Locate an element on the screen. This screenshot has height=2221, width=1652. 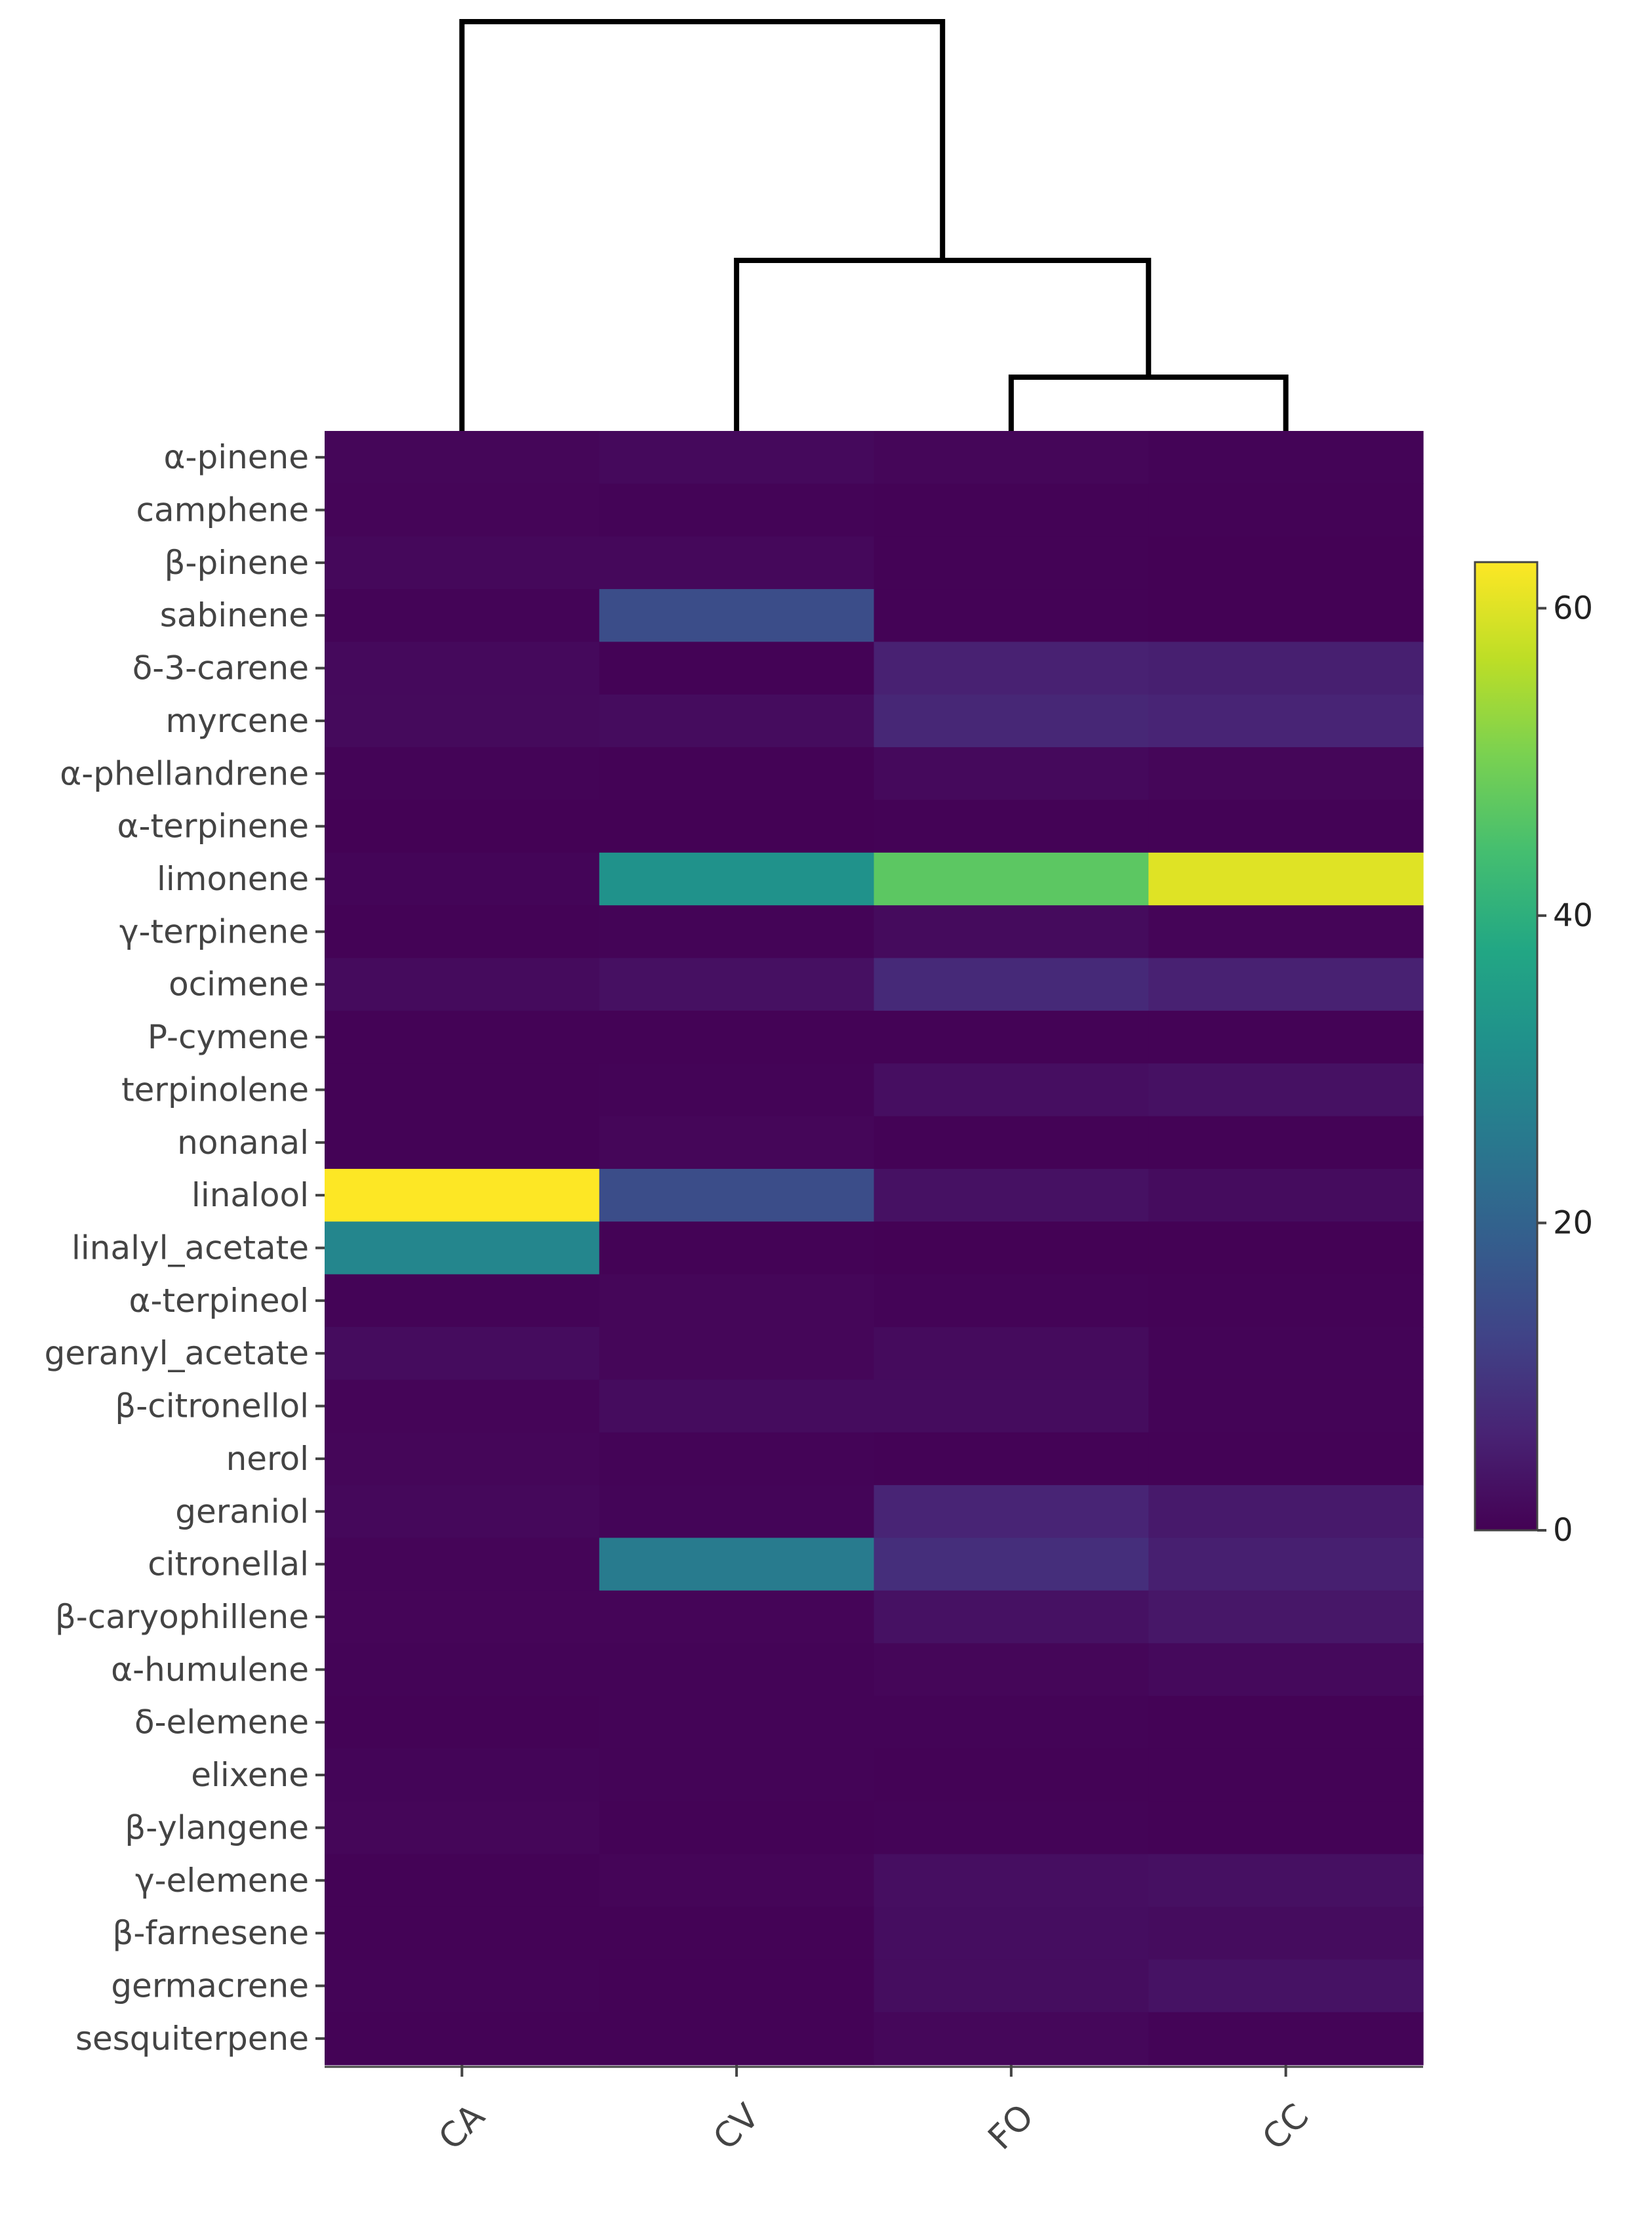
row-label-linalyl-acetate: linalyl_acetate is located at coordinates (190, 1248).